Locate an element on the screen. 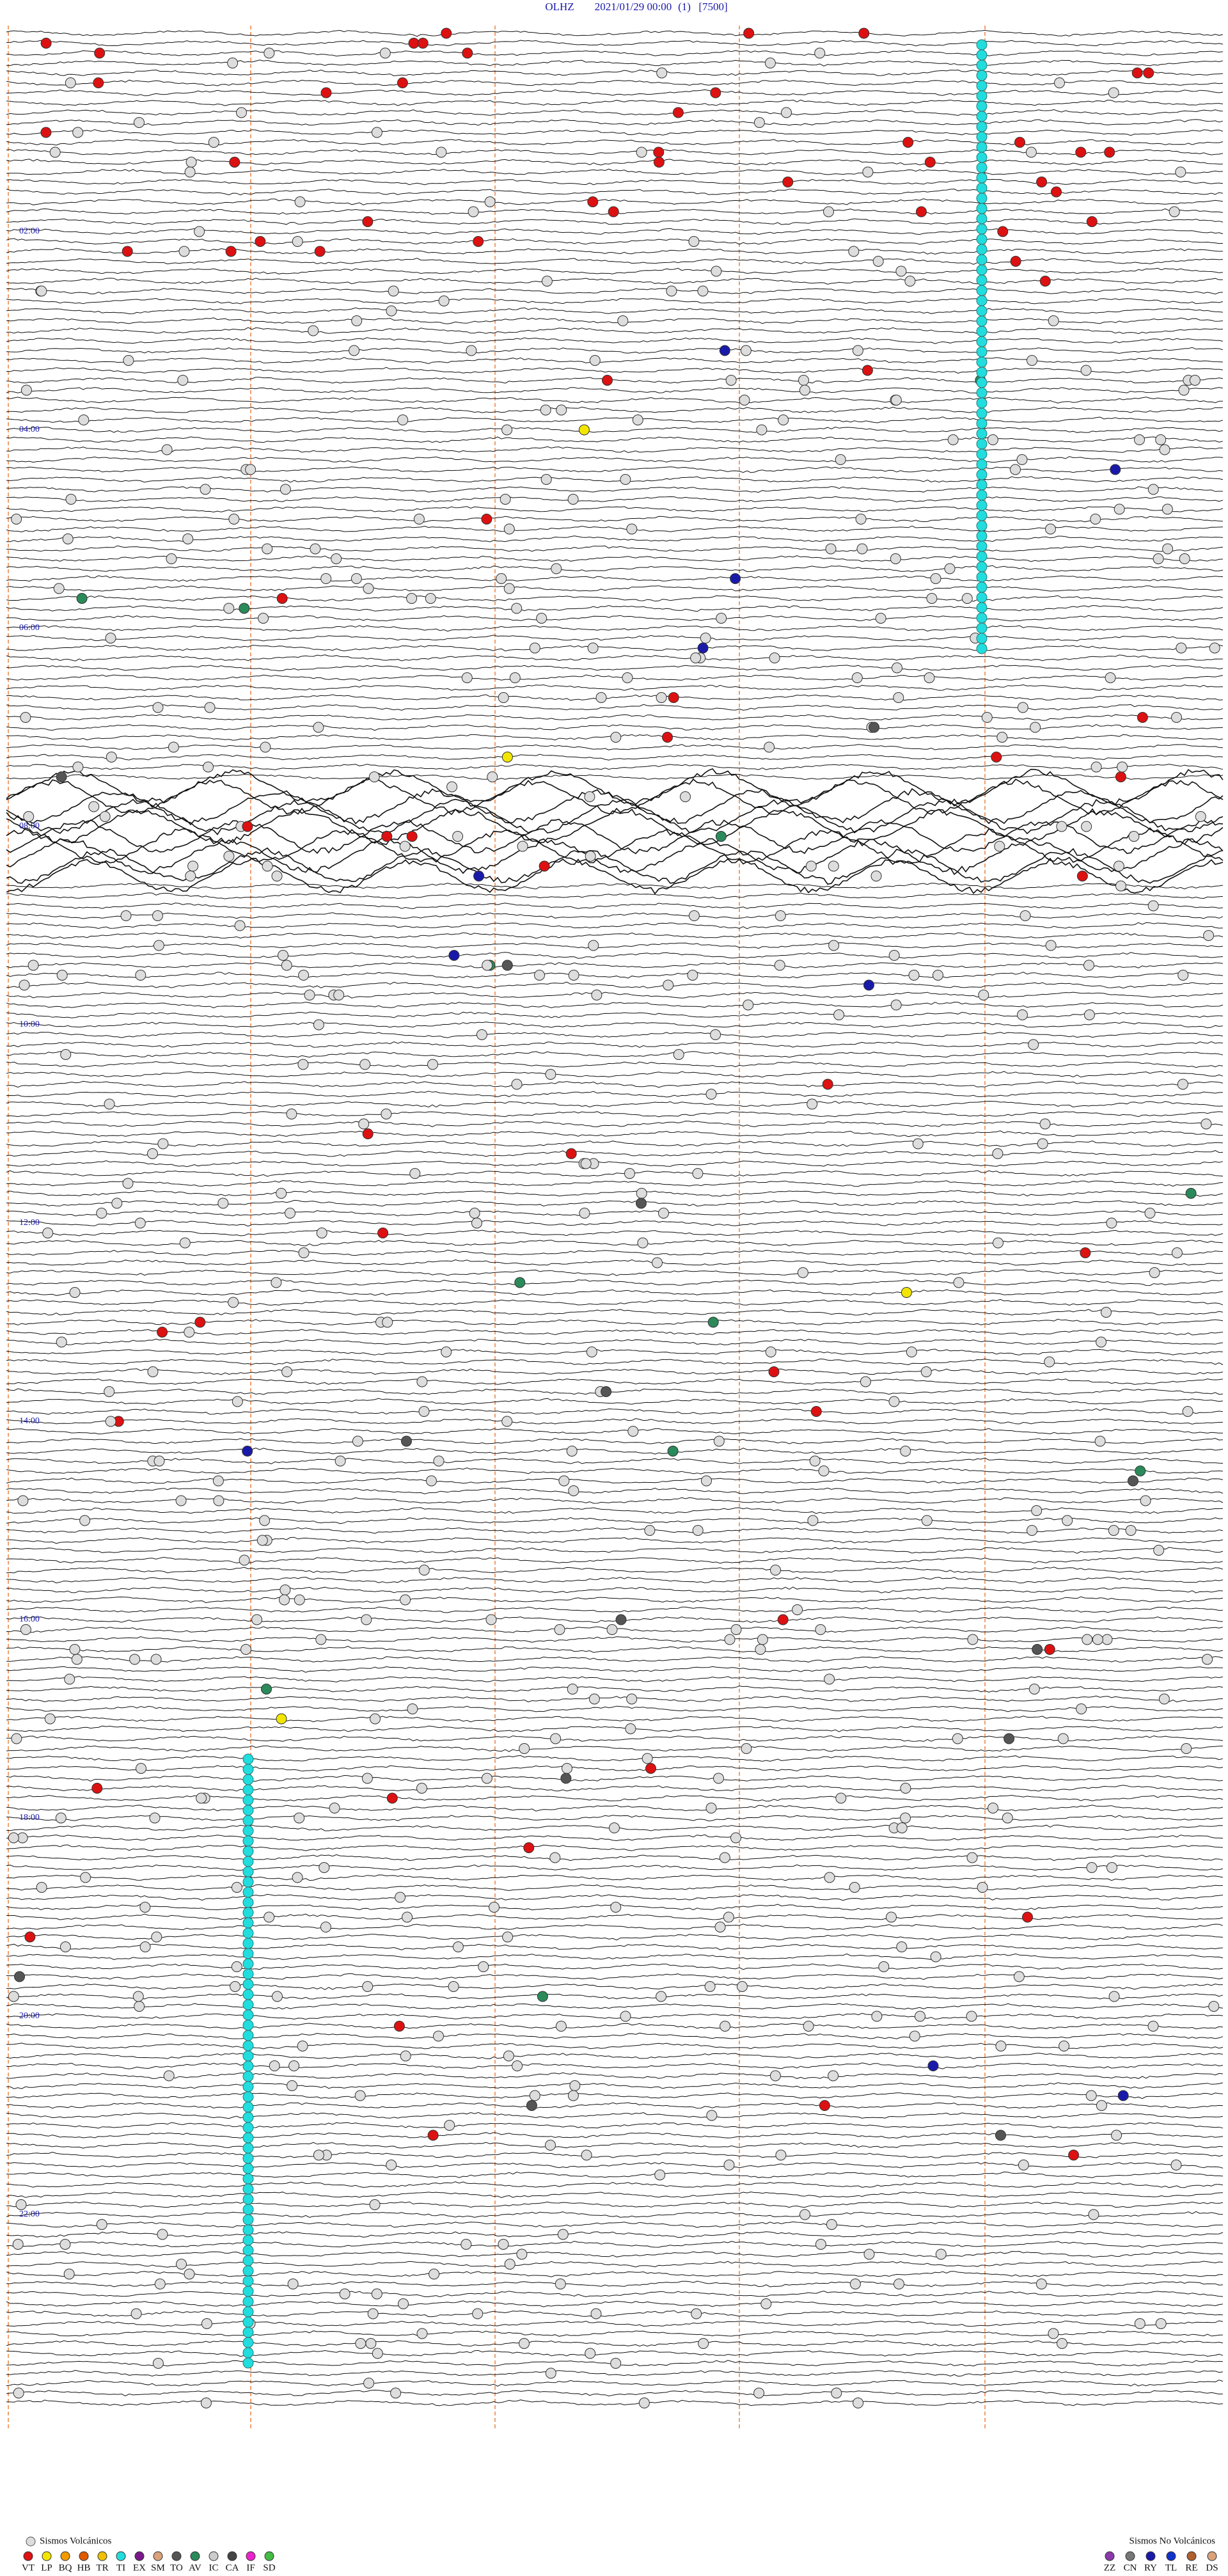 The height and width of the screenshot is (2576, 1228). legend-code: ZZ is located at coordinates (1109, 2568).